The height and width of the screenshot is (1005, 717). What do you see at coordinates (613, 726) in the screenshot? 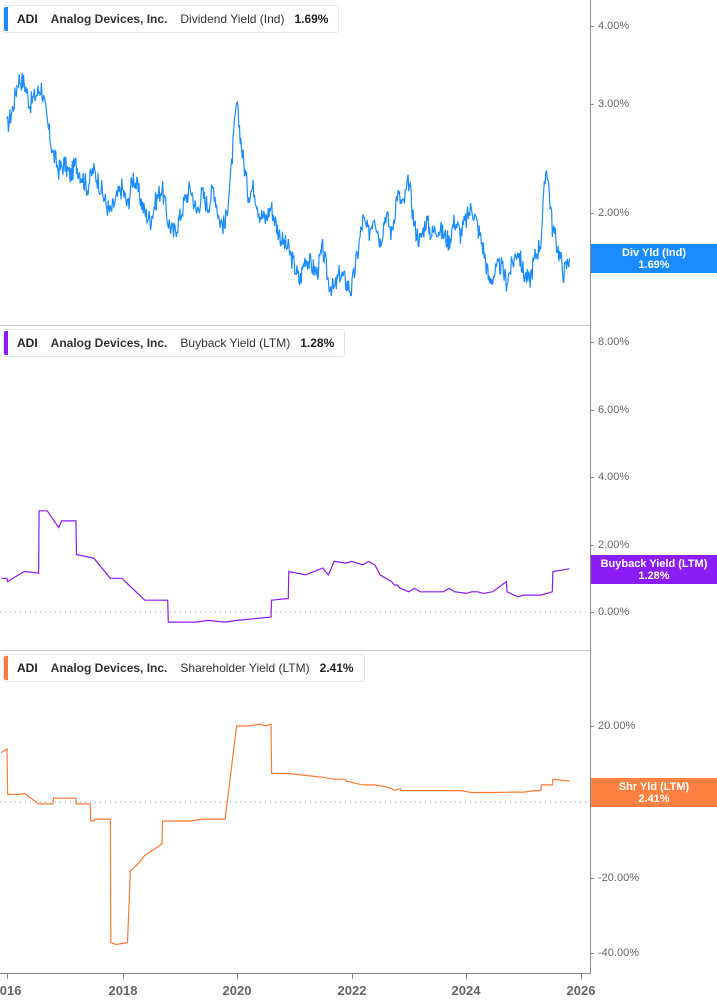
I see `y-tick-label: 20.00%` at bounding box center [613, 726].